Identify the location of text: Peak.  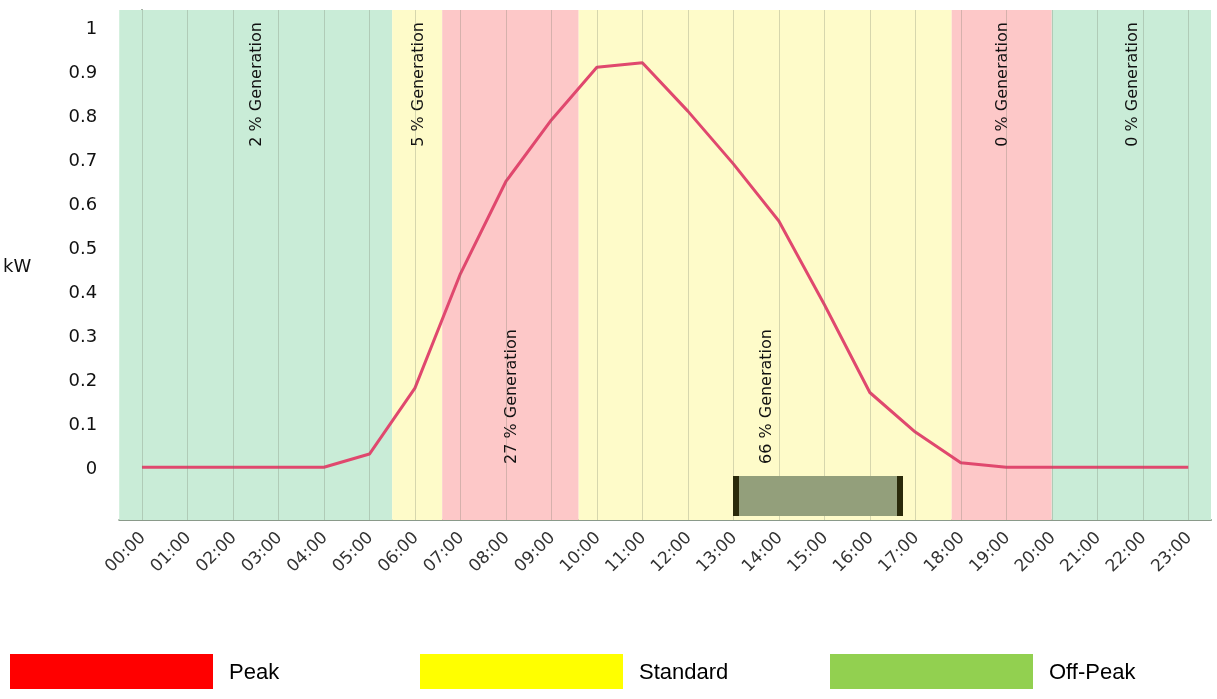
(254, 671).